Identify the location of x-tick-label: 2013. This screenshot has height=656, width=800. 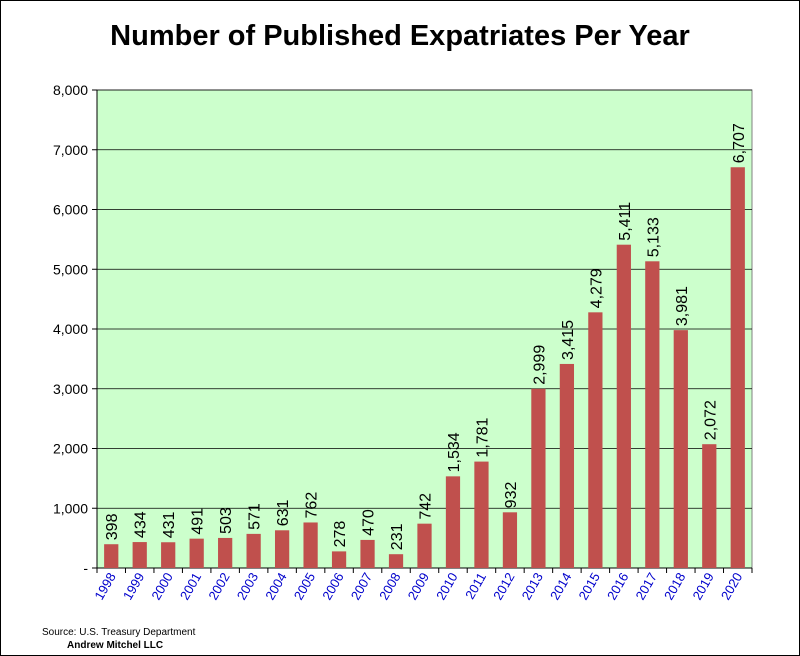
(532, 586).